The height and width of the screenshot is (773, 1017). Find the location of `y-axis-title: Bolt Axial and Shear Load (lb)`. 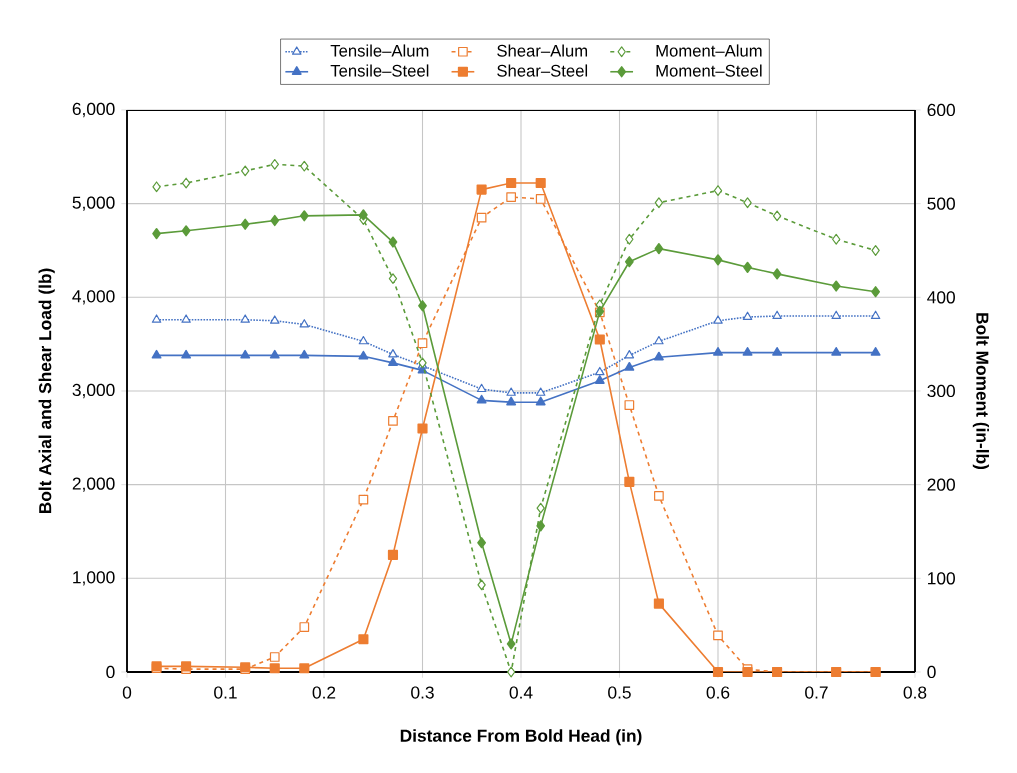

y-axis-title: Bolt Axial and Shear Load (lb) is located at coordinates (46, 391).